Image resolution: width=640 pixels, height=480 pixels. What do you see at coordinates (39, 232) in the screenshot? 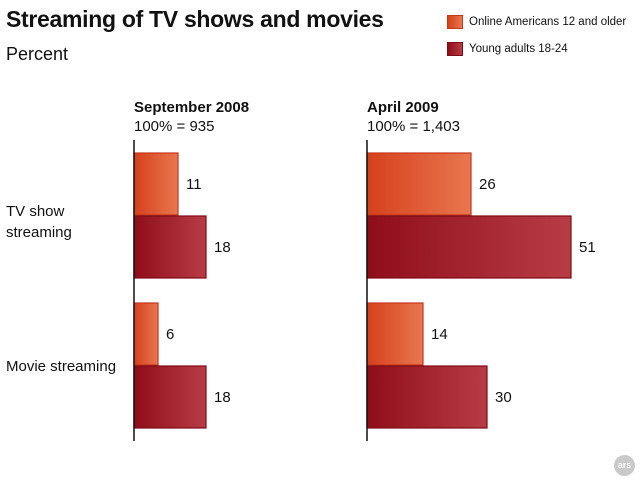
I see `category-label-line: streaming` at bounding box center [39, 232].